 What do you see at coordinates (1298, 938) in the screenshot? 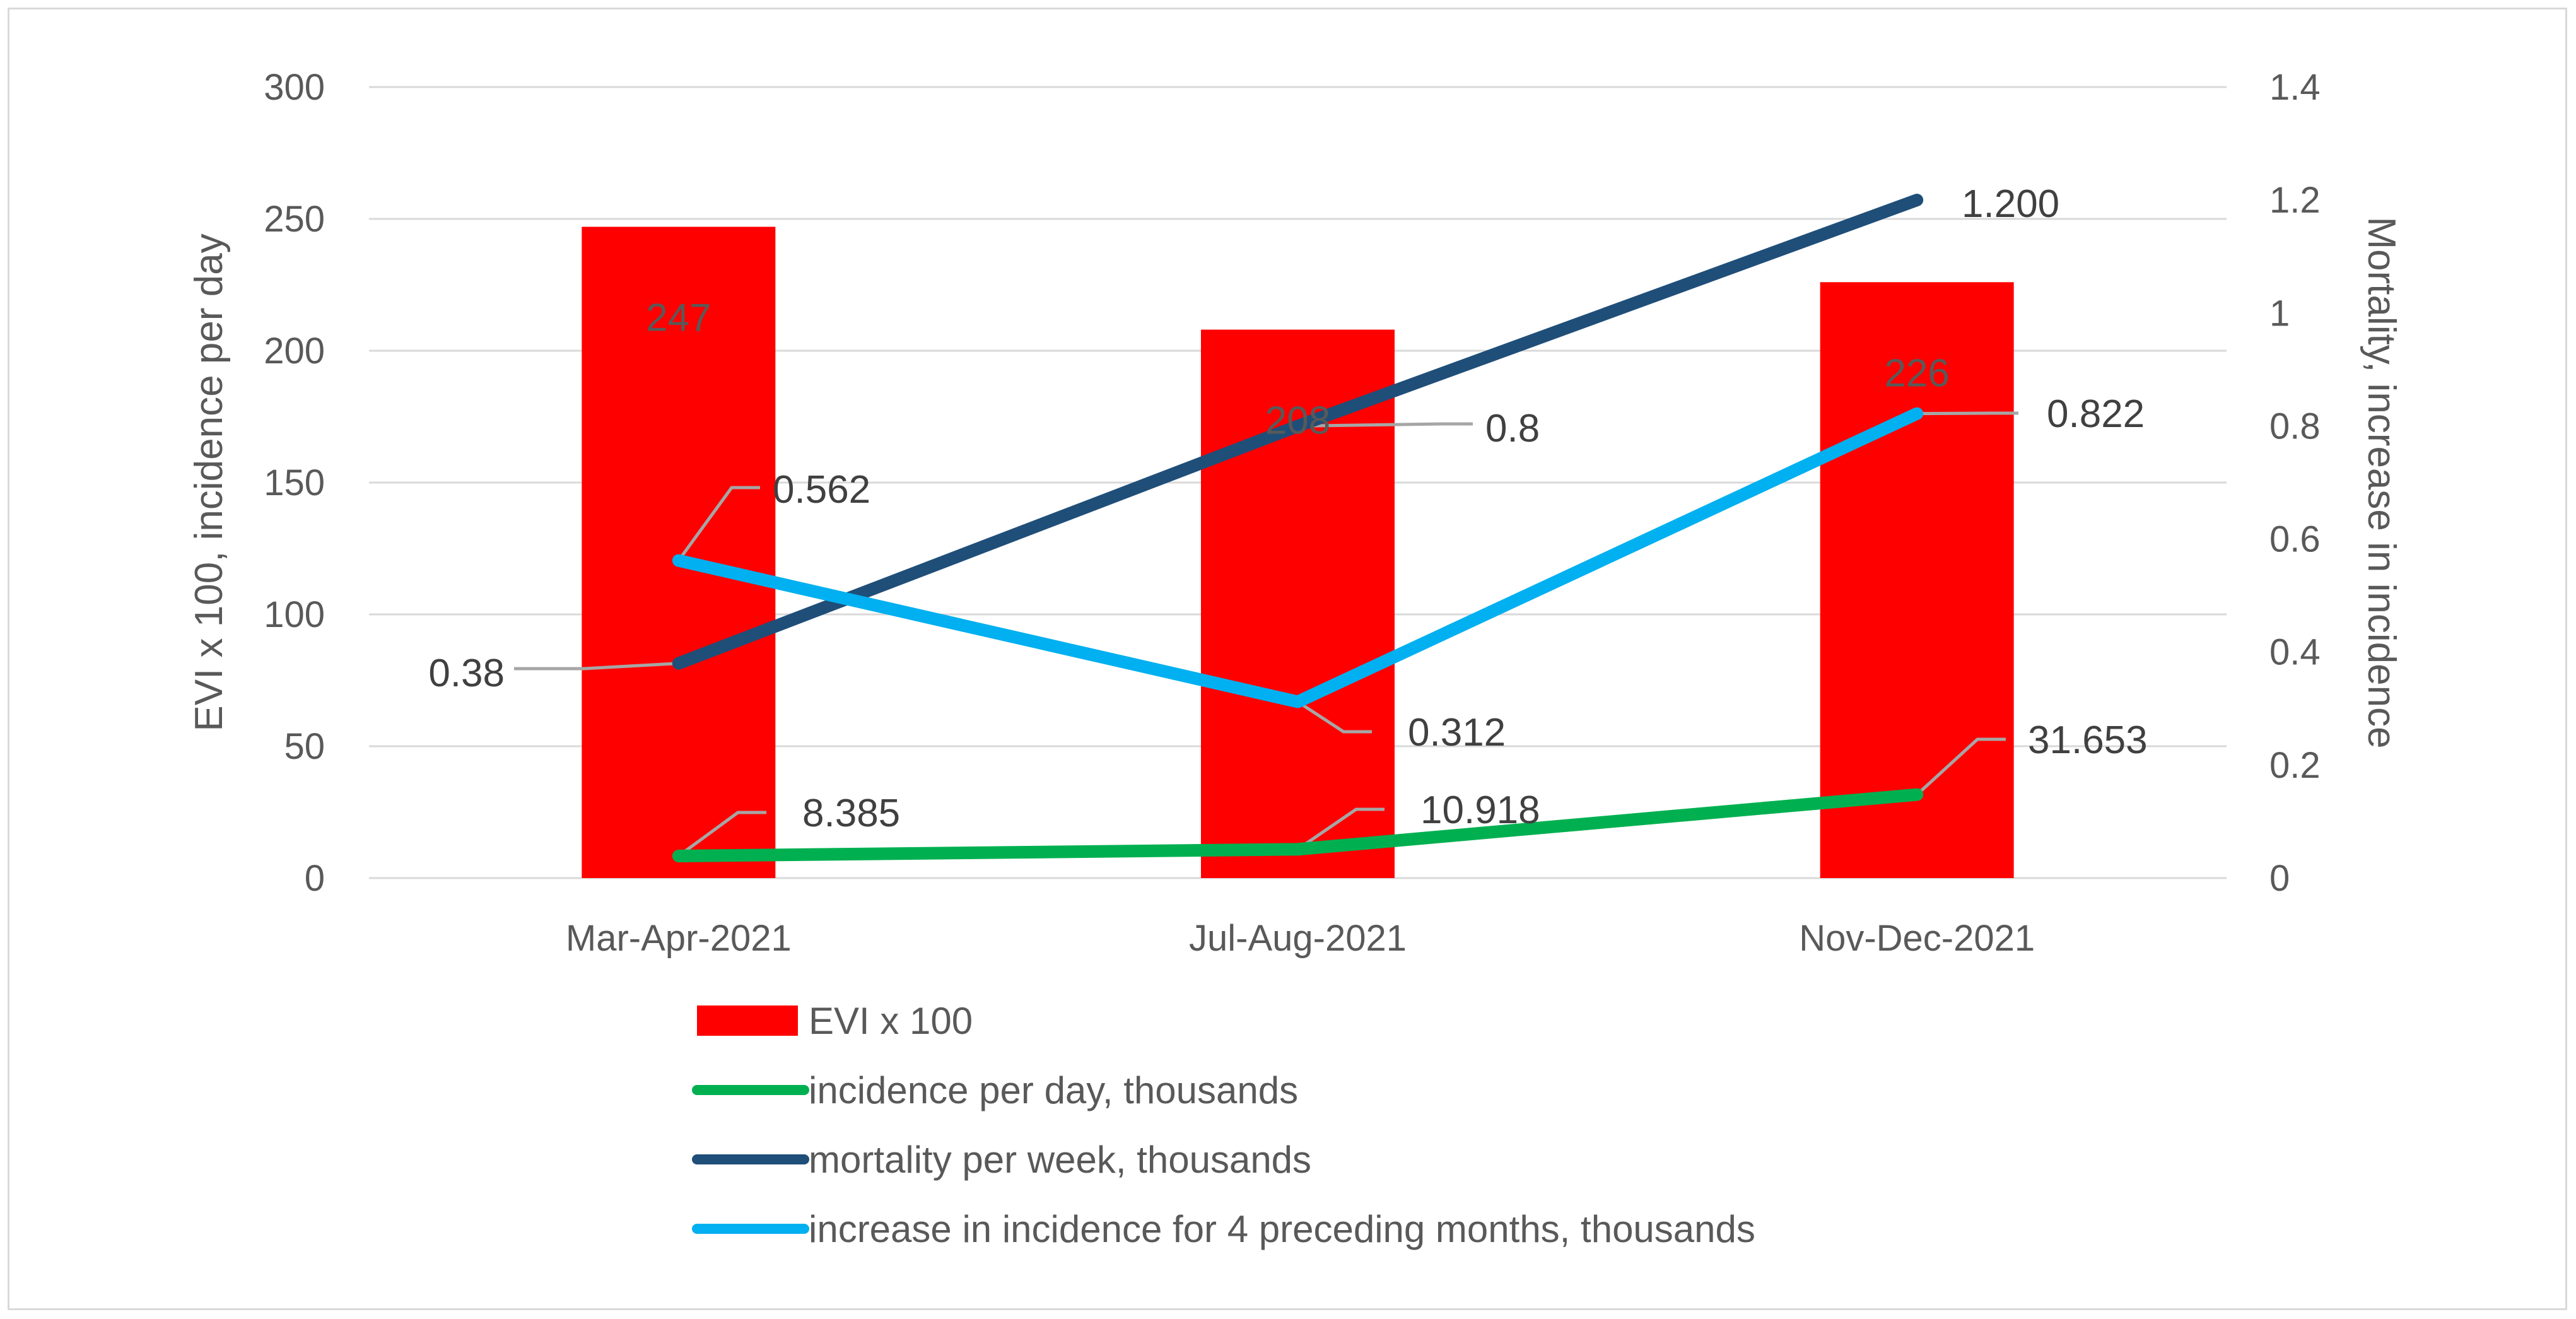
I see `x-tick-label: Jul-Aug-2021` at bounding box center [1298, 938].